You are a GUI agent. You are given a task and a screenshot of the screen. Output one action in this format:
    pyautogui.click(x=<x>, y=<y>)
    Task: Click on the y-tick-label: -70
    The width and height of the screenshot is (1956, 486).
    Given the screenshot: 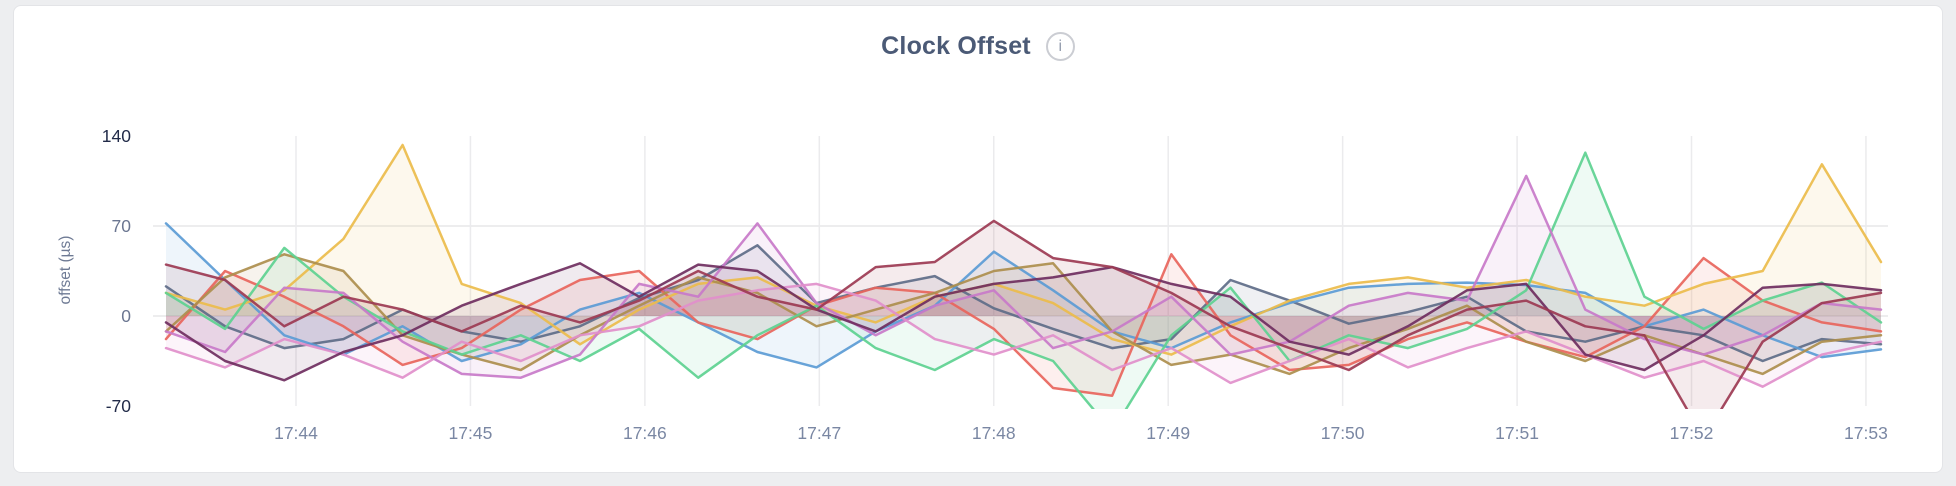 What is the action you would take?
    pyautogui.click(x=119, y=406)
    